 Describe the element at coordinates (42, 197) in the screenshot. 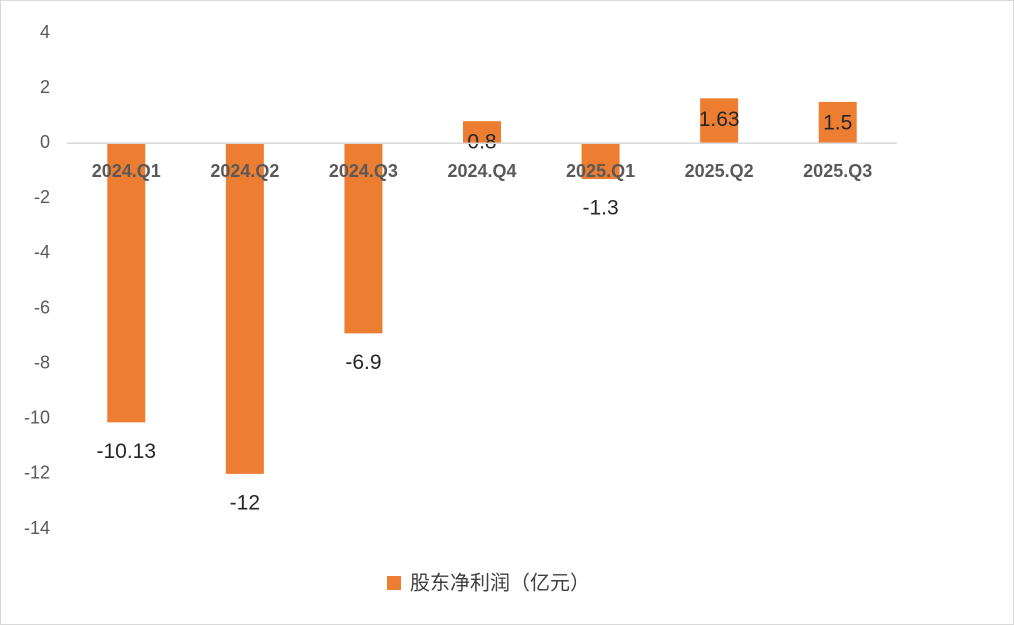

I see `y-tick-label: -2` at that location.